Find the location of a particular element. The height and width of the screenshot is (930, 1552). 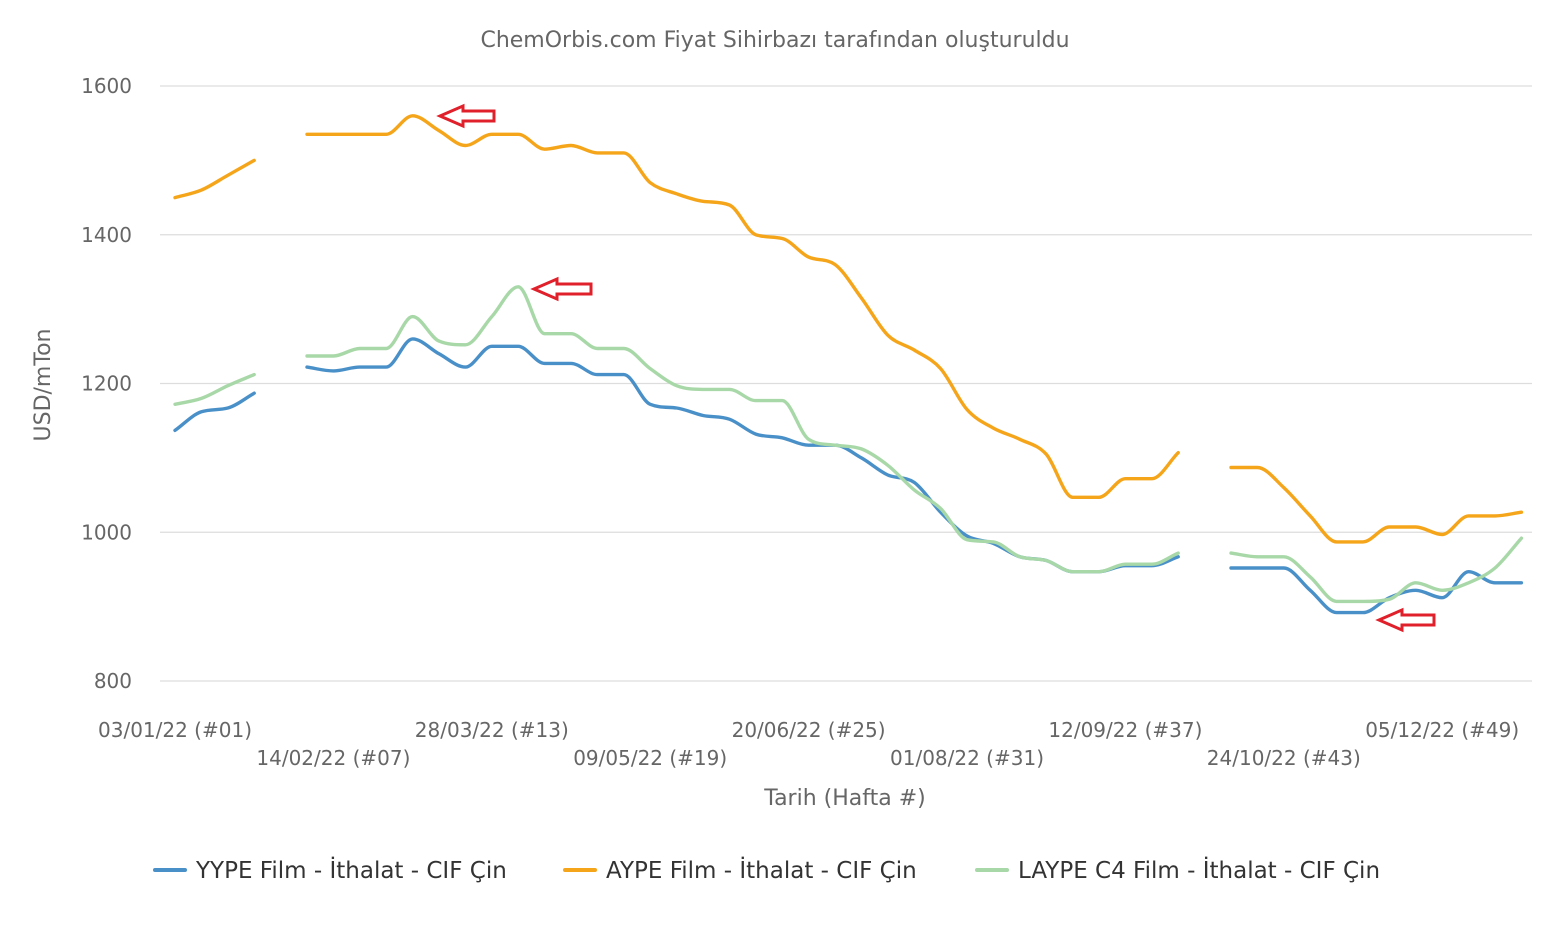

x-tick-label: 24/10/22 (#43) is located at coordinates (1284, 758).